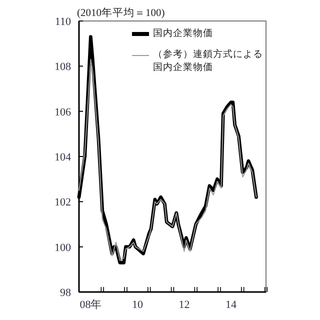 This screenshot has width=320, height=320. What do you see at coordinates (91, 305) in the screenshot?
I see `x-tick-label: 08年` at bounding box center [91, 305].